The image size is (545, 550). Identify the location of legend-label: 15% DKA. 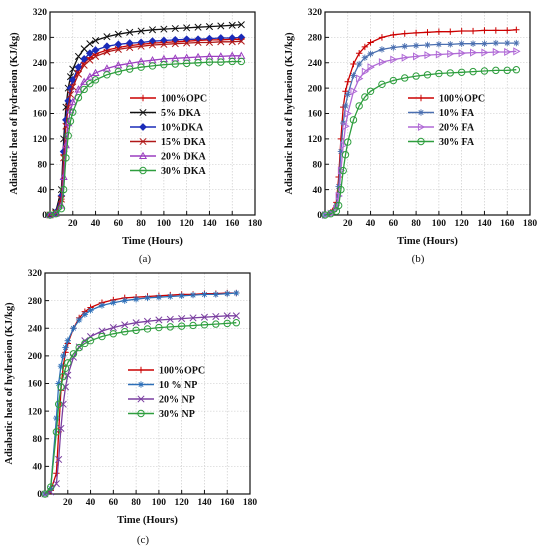
(184, 142).